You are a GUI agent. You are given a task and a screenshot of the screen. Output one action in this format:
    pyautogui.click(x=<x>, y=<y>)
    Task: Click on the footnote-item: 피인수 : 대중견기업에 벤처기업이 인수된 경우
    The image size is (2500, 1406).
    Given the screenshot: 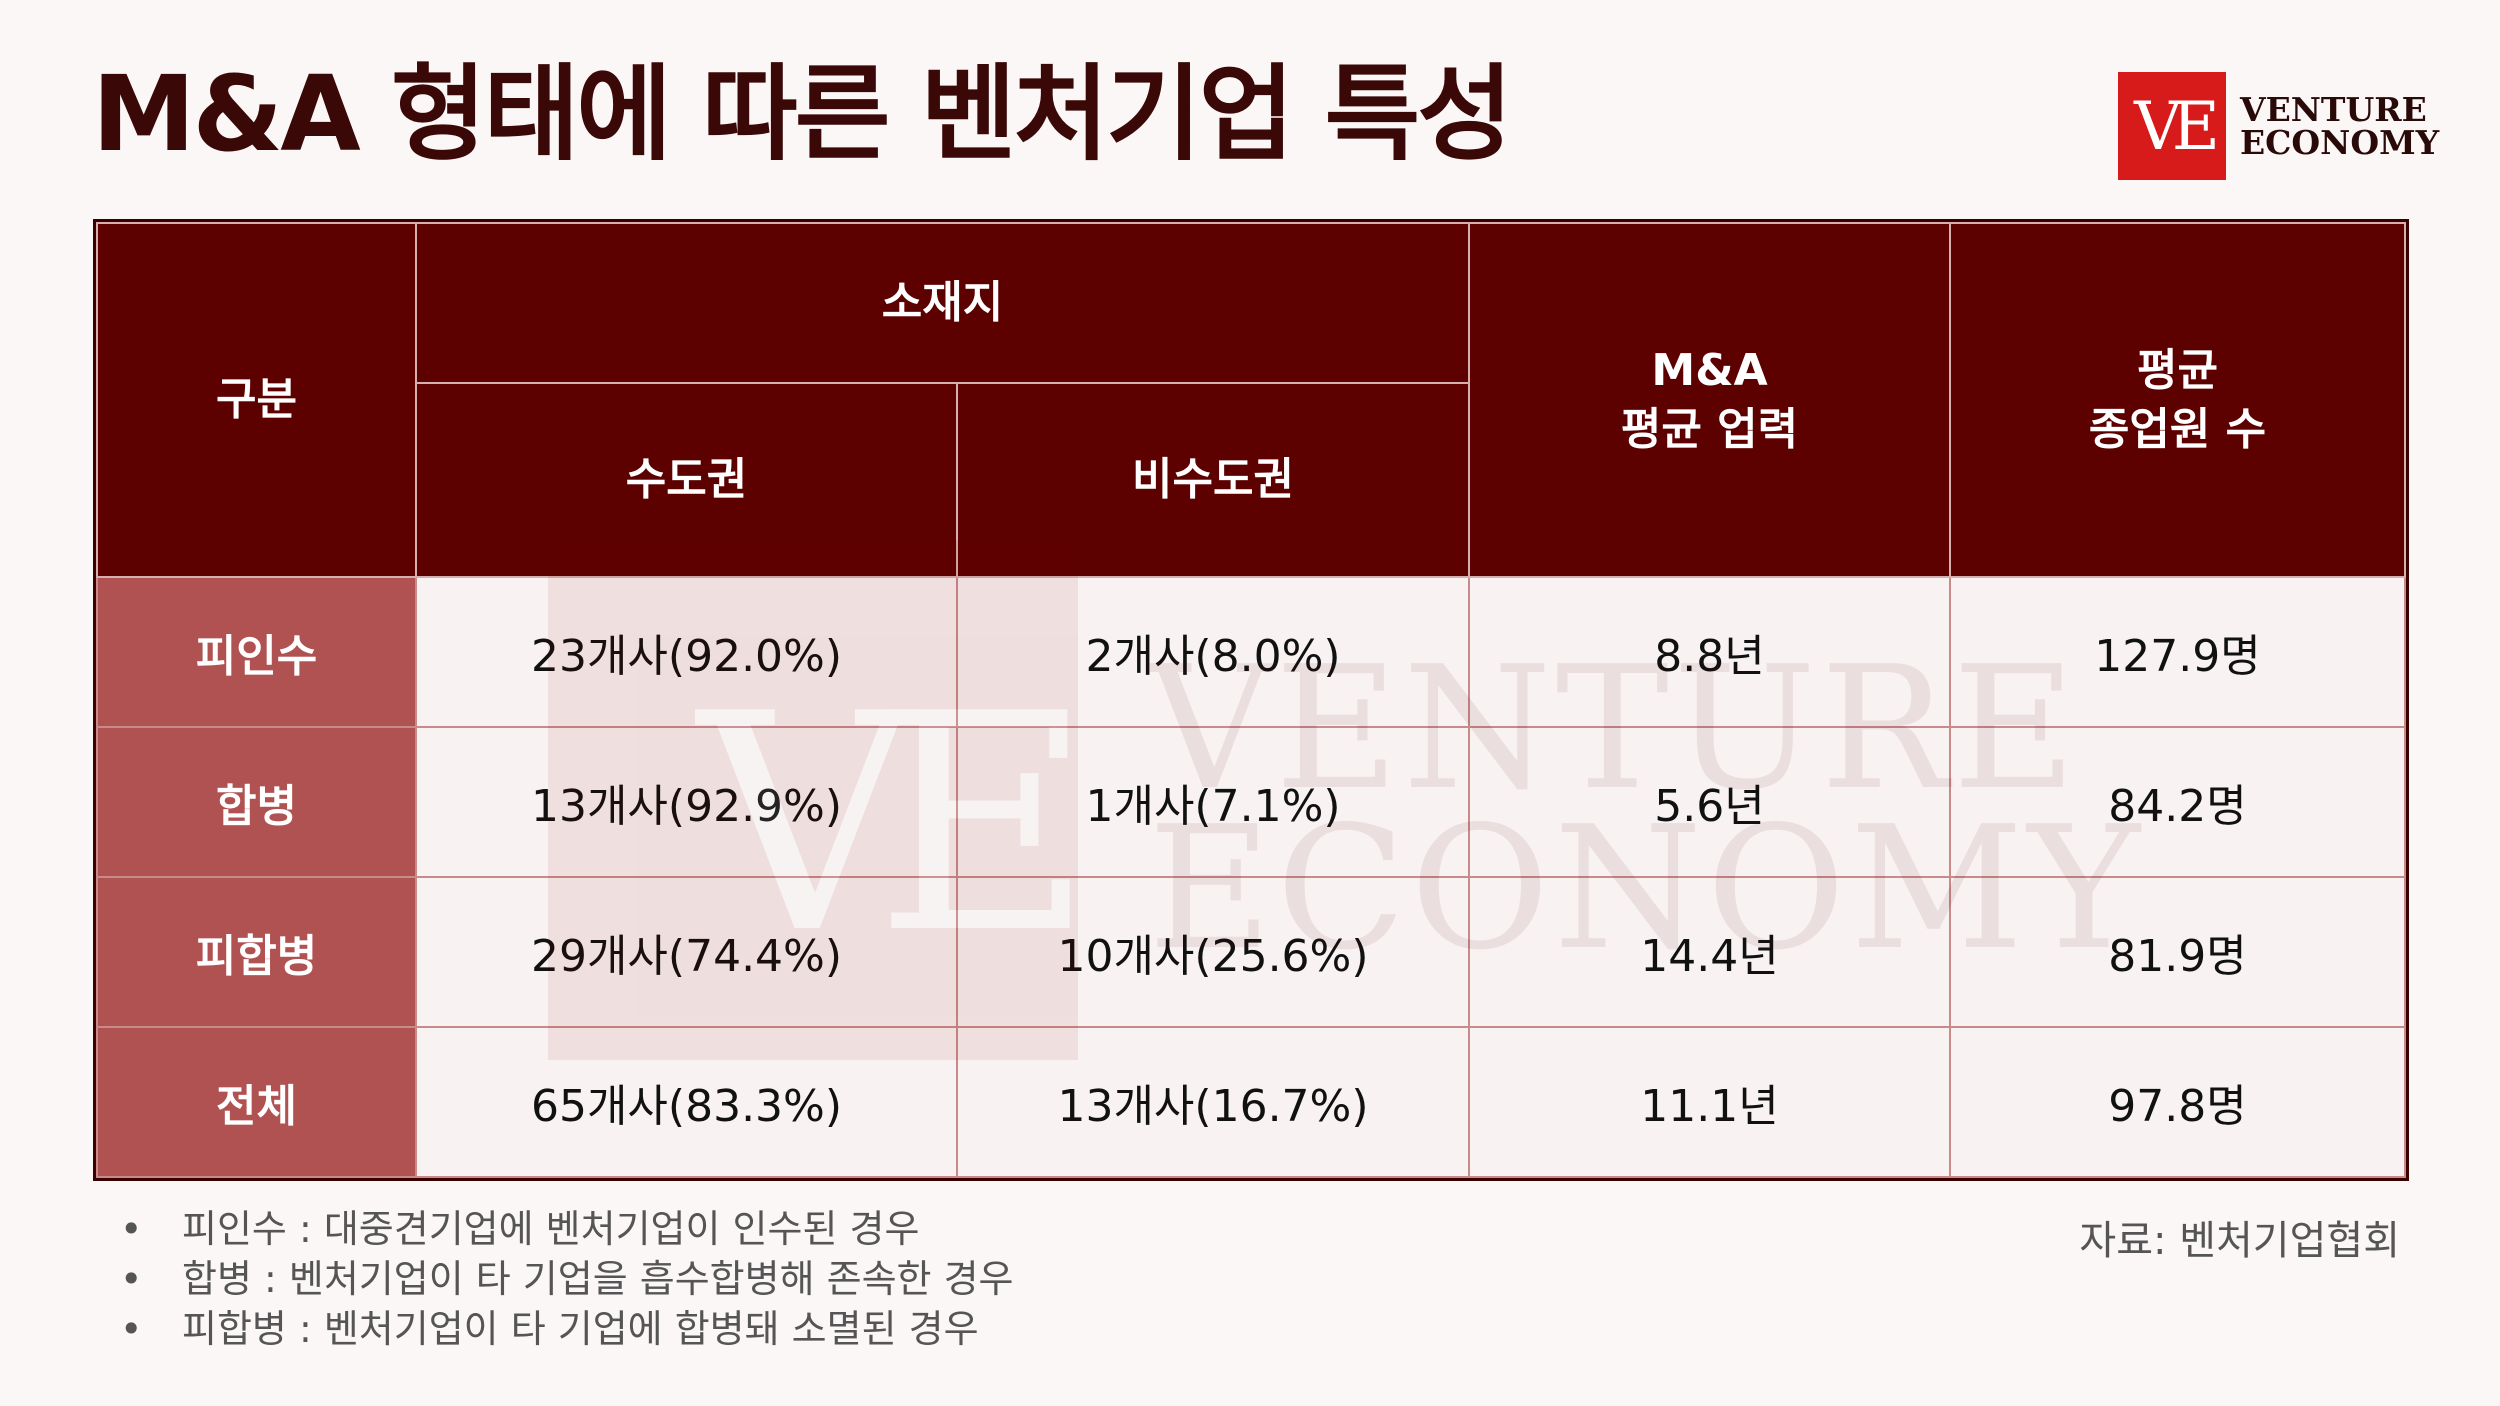 What is the action you would take?
    pyautogui.click(x=567, y=1229)
    